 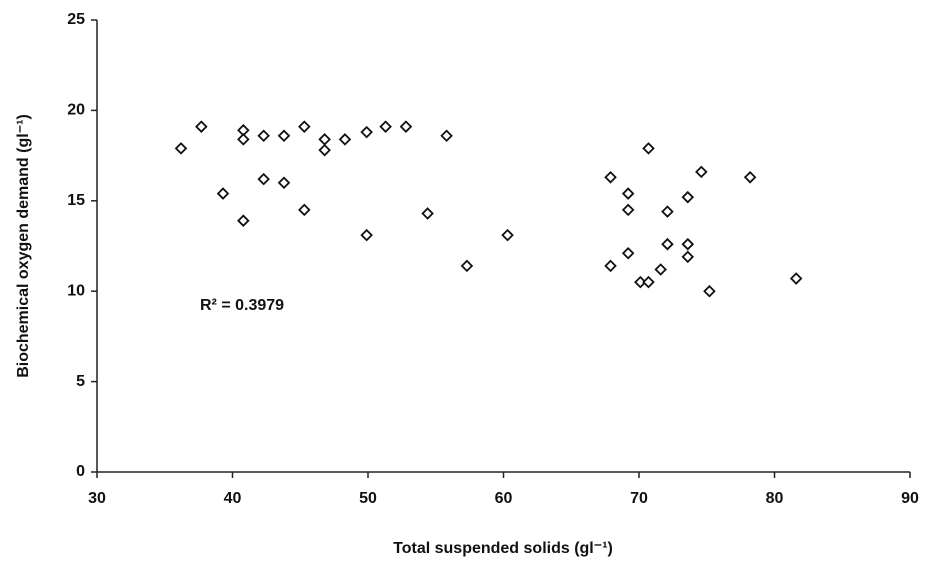 I want to click on annotation: R² = 0.3979, so click(x=242, y=305).